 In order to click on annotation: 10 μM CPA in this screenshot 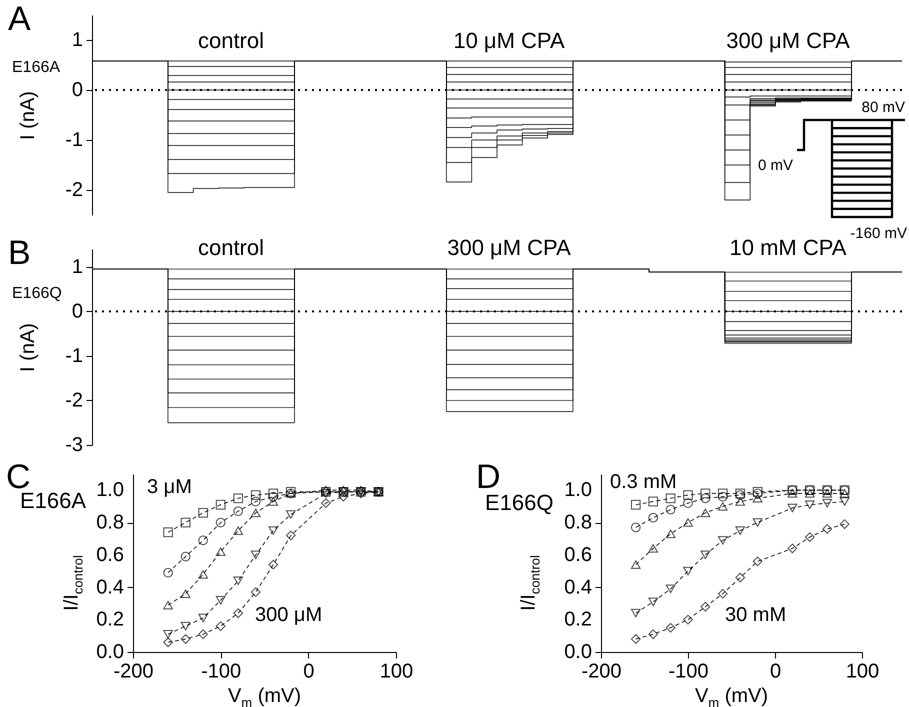, I will do `click(509, 40)`.